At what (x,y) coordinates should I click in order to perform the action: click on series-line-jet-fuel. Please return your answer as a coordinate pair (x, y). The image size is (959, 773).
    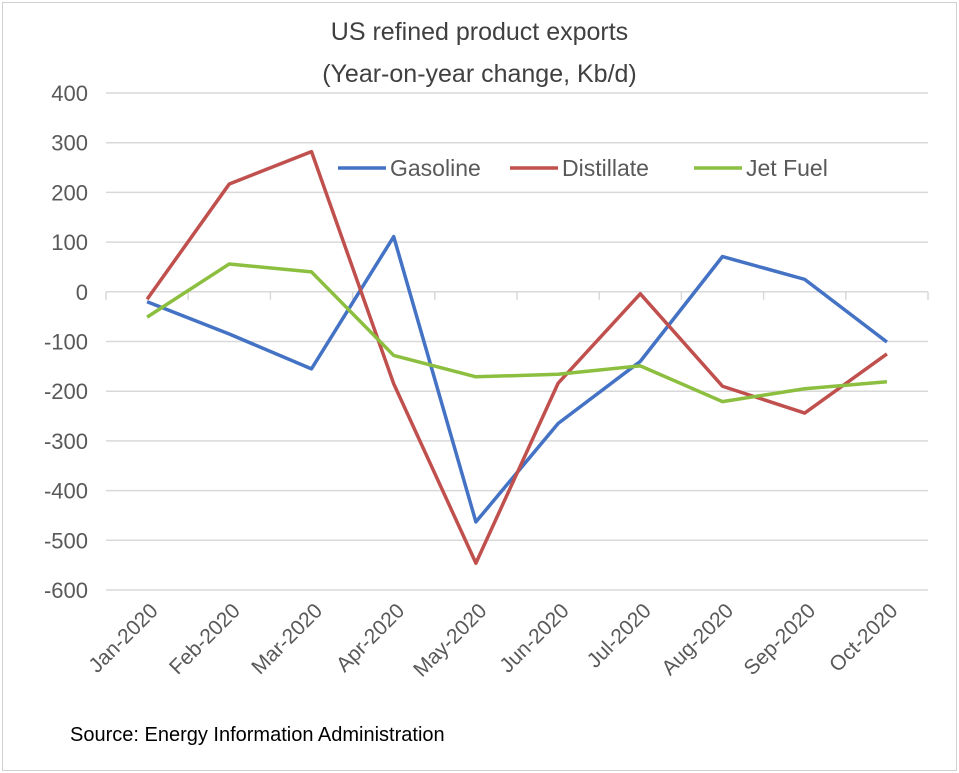
    Looking at the image, I should click on (517, 333).